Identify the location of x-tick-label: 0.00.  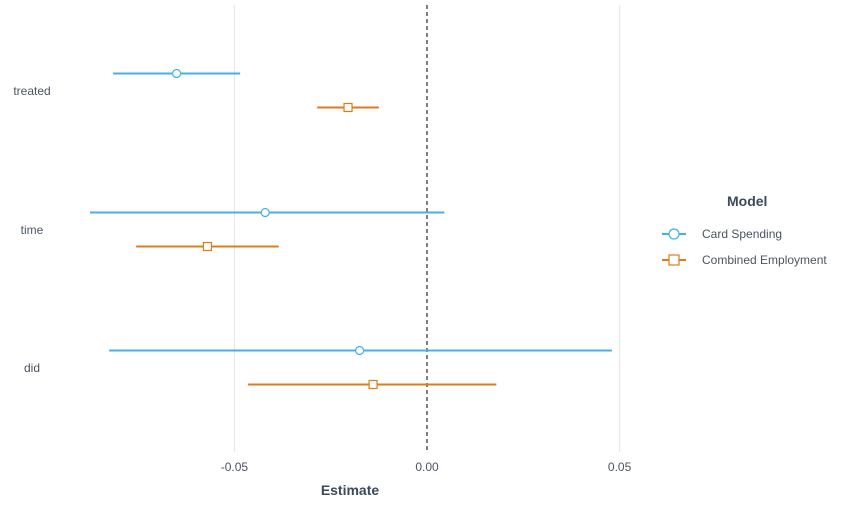
(427, 467).